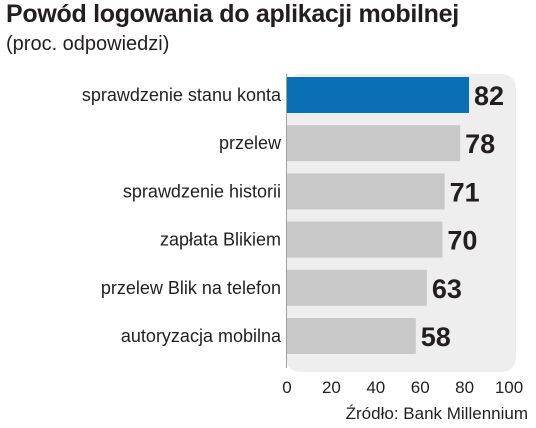 This screenshot has width=536, height=428. I want to click on category-label-5: autoryzacja mobilna, so click(201, 336).